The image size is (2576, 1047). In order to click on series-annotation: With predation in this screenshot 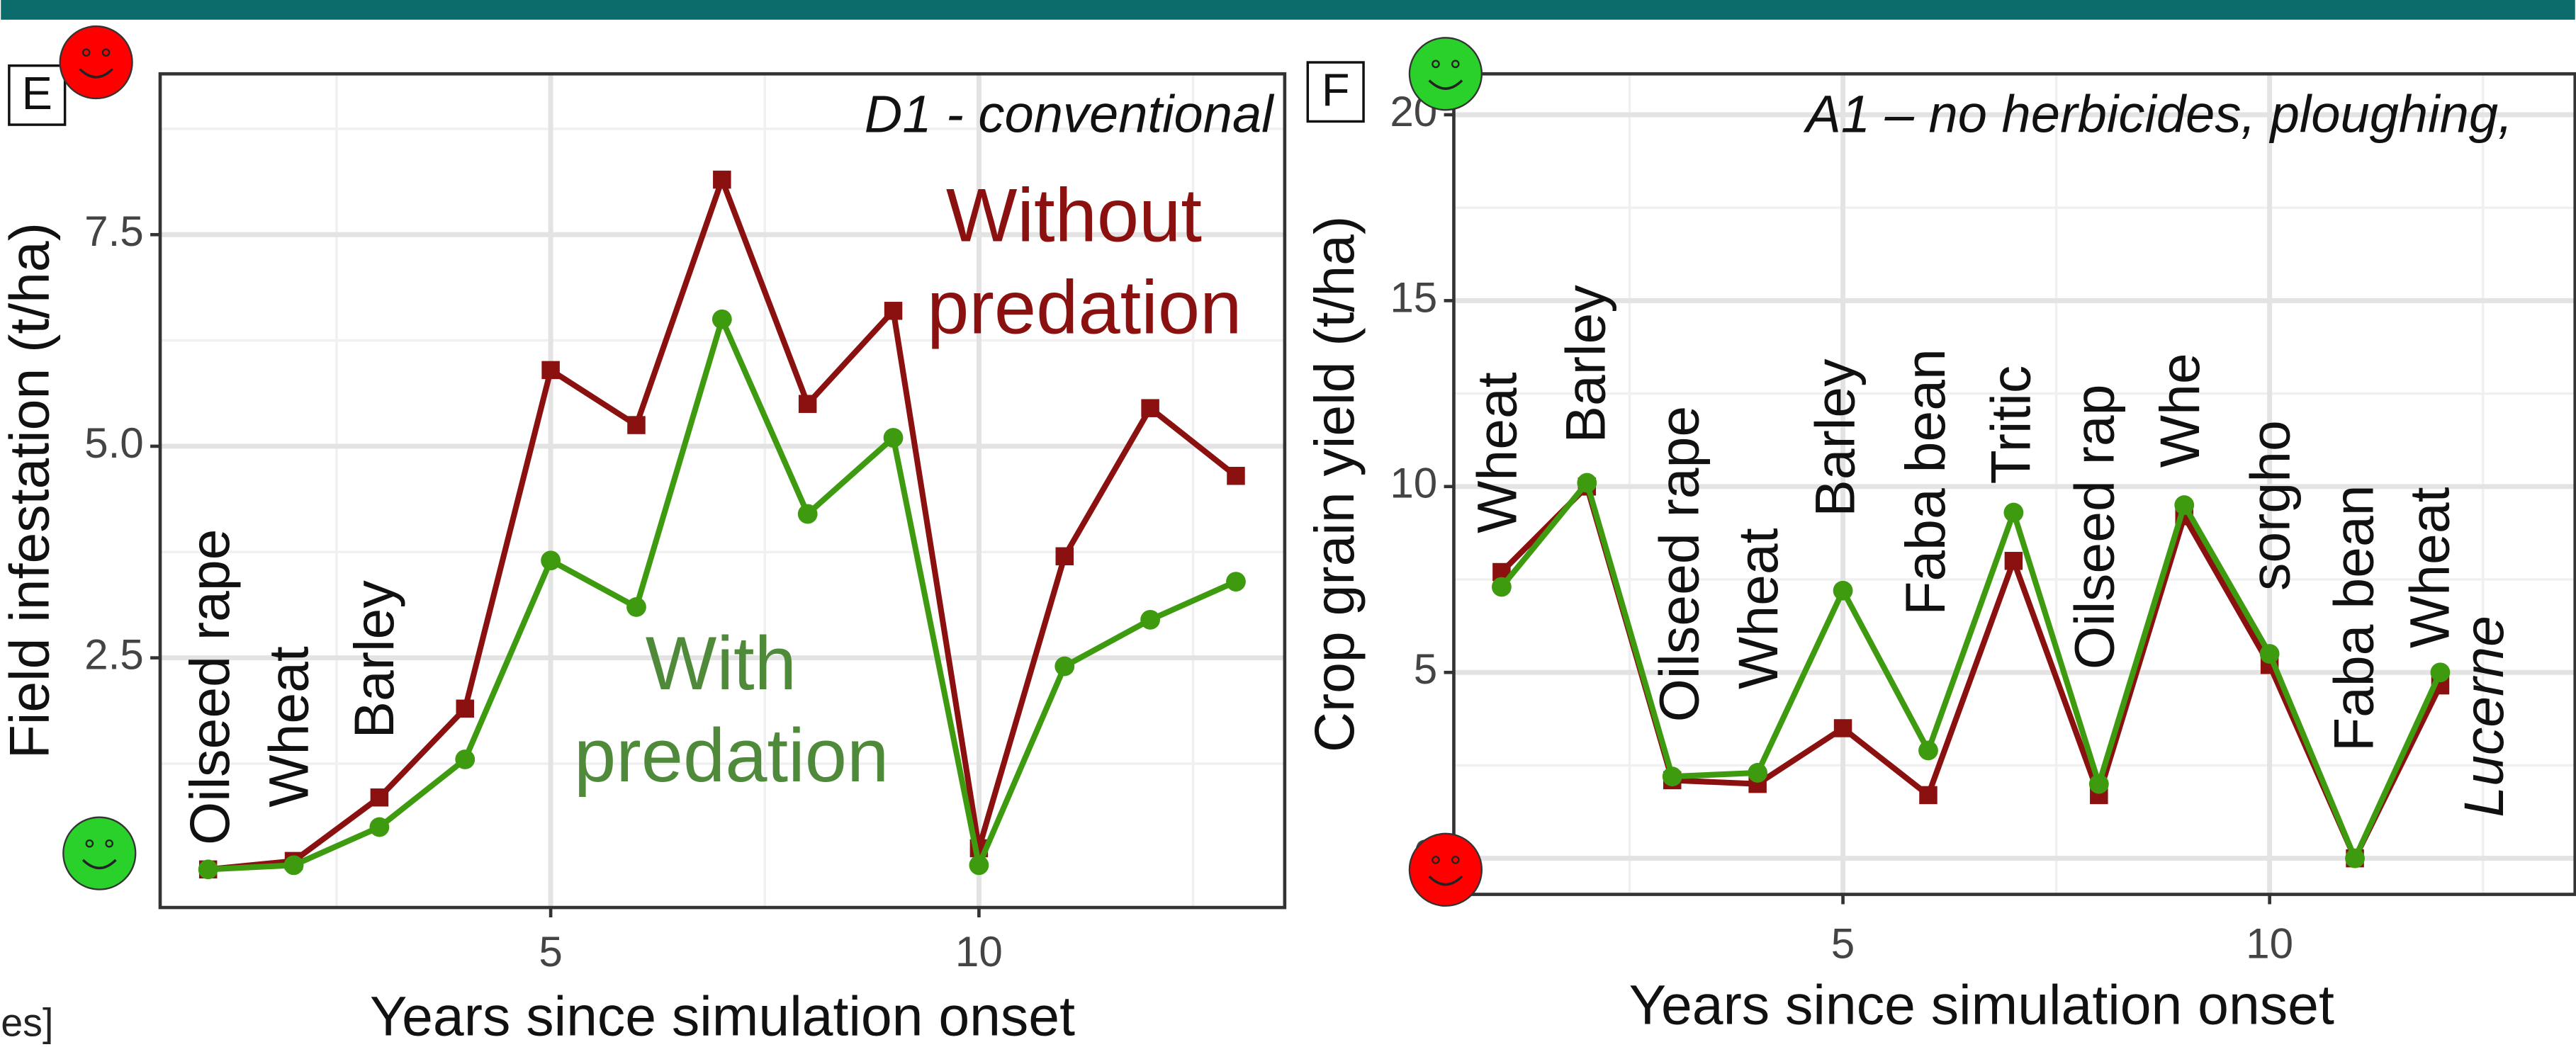, I will do `click(731, 709)`.